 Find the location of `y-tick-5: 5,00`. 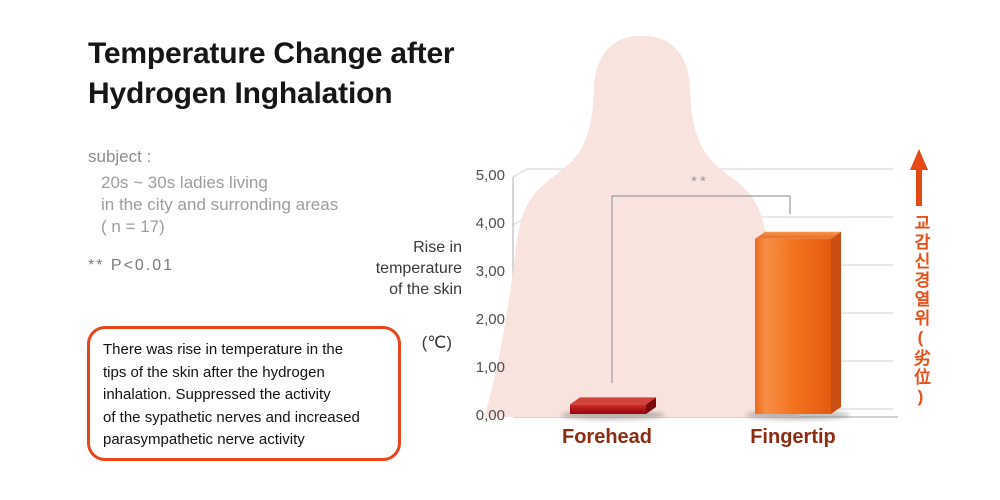

y-tick-5: 5,00 is located at coordinates (490, 175).